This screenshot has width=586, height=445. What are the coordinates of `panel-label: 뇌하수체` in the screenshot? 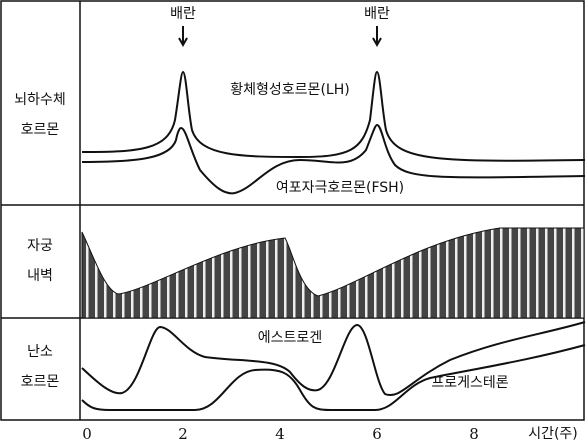 It's located at (40, 100).